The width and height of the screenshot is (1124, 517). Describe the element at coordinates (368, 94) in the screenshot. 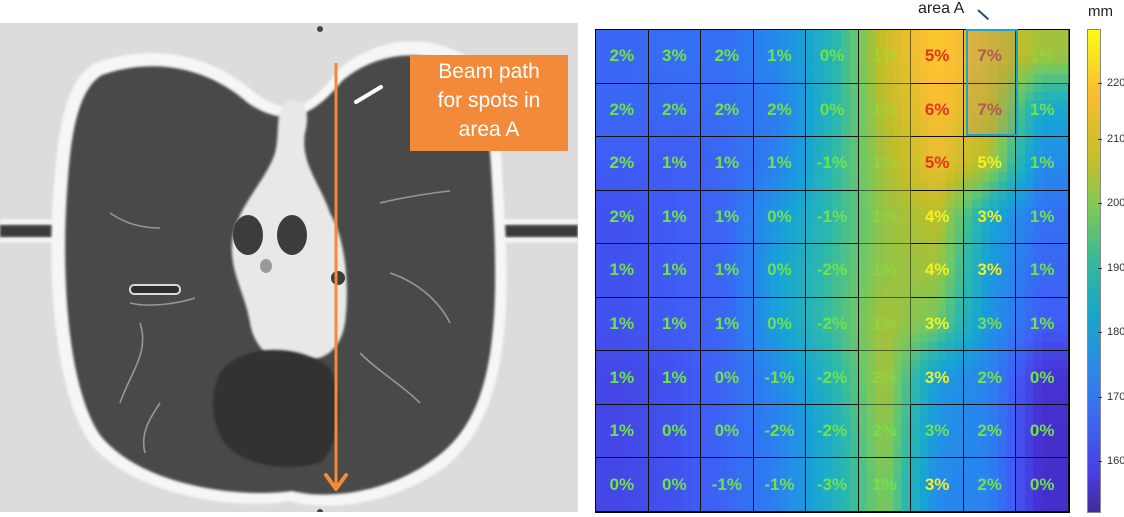

I see `annotation-pointer` at that location.